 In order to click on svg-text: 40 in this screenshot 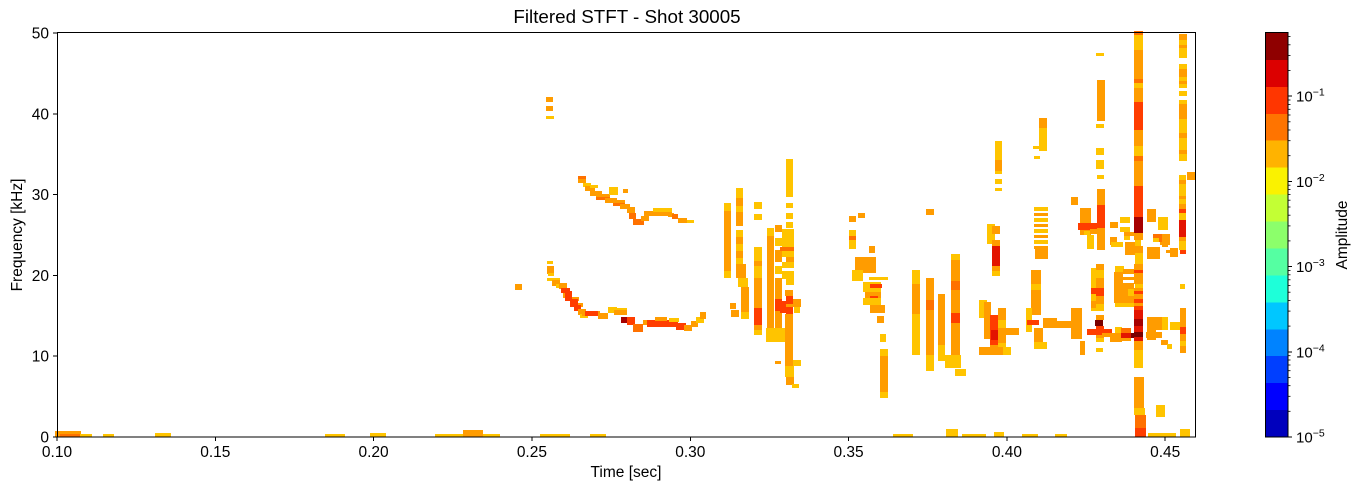, I will do `click(41, 114)`.